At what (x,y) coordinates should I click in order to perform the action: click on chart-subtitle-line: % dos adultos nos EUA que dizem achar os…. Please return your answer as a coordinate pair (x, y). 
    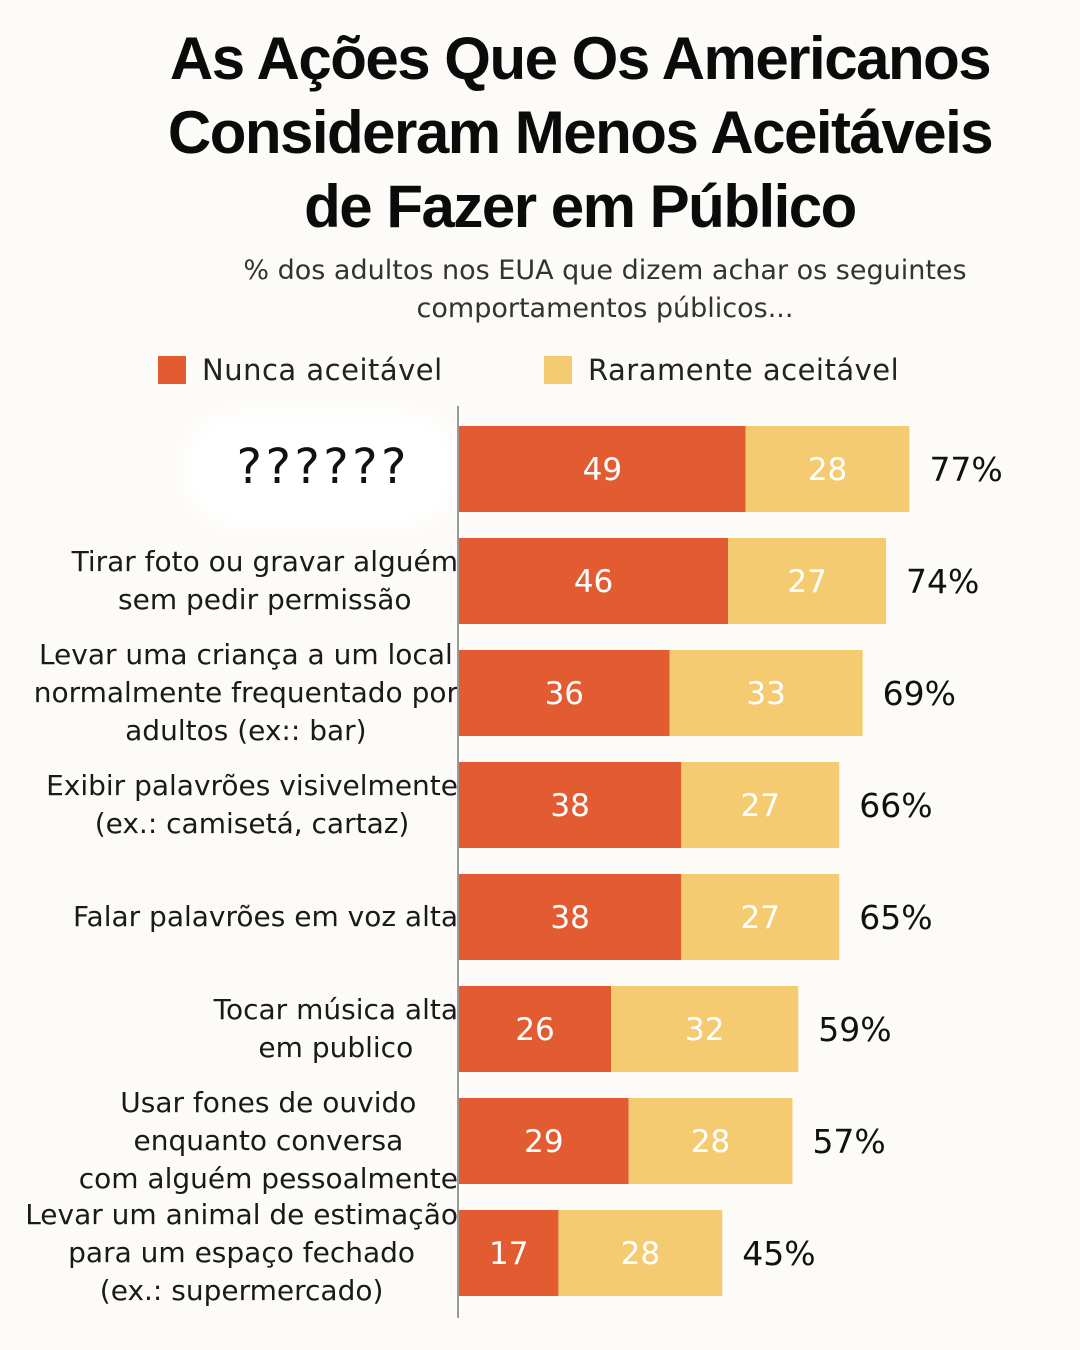
    Looking at the image, I should click on (605, 270).